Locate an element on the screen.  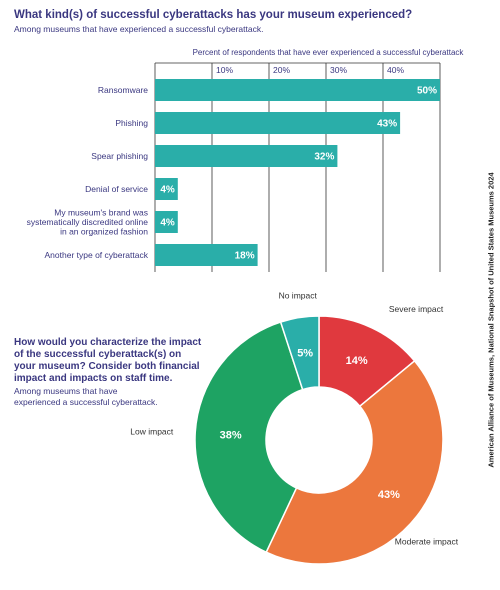
donut-slice-severe is located at coordinates (367, 361).